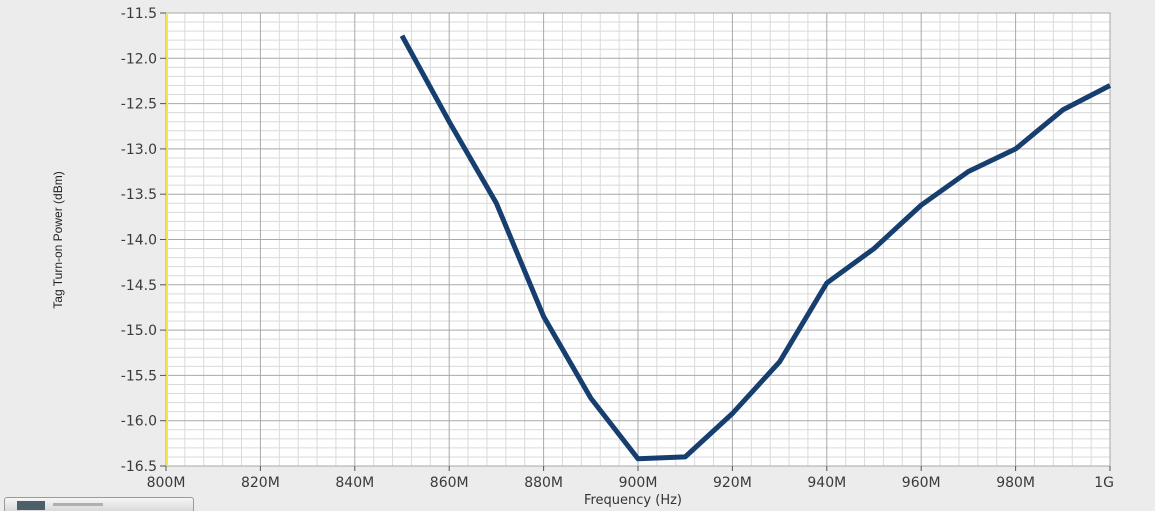  What do you see at coordinates (732, 483) in the screenshot?
I see `x-tick-label: 920M` at bounding box center [732, 483].